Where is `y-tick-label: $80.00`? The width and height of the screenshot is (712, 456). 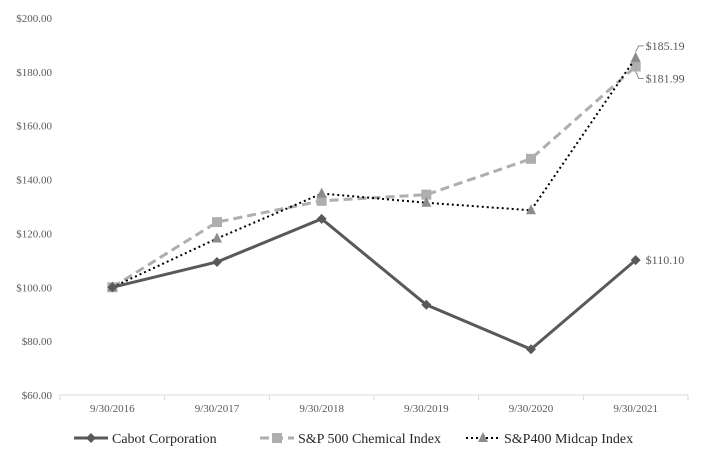
y-tick-label: $80.00 is located at coordinates (37, 342).